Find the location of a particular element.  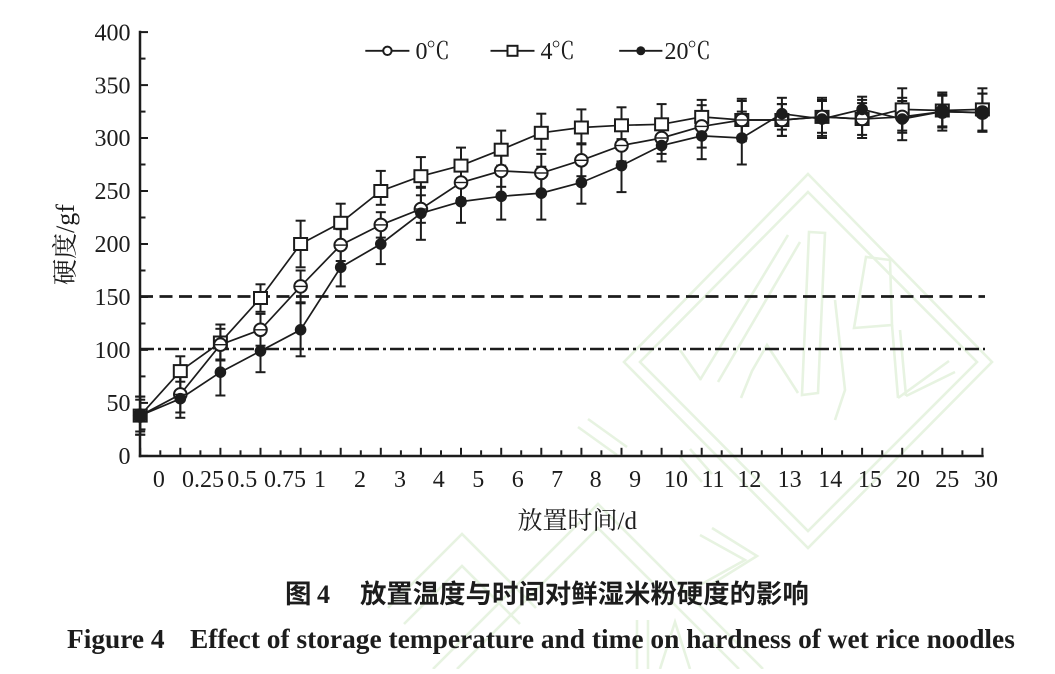

svg-text: 25 is located at coordinates (947, 480).